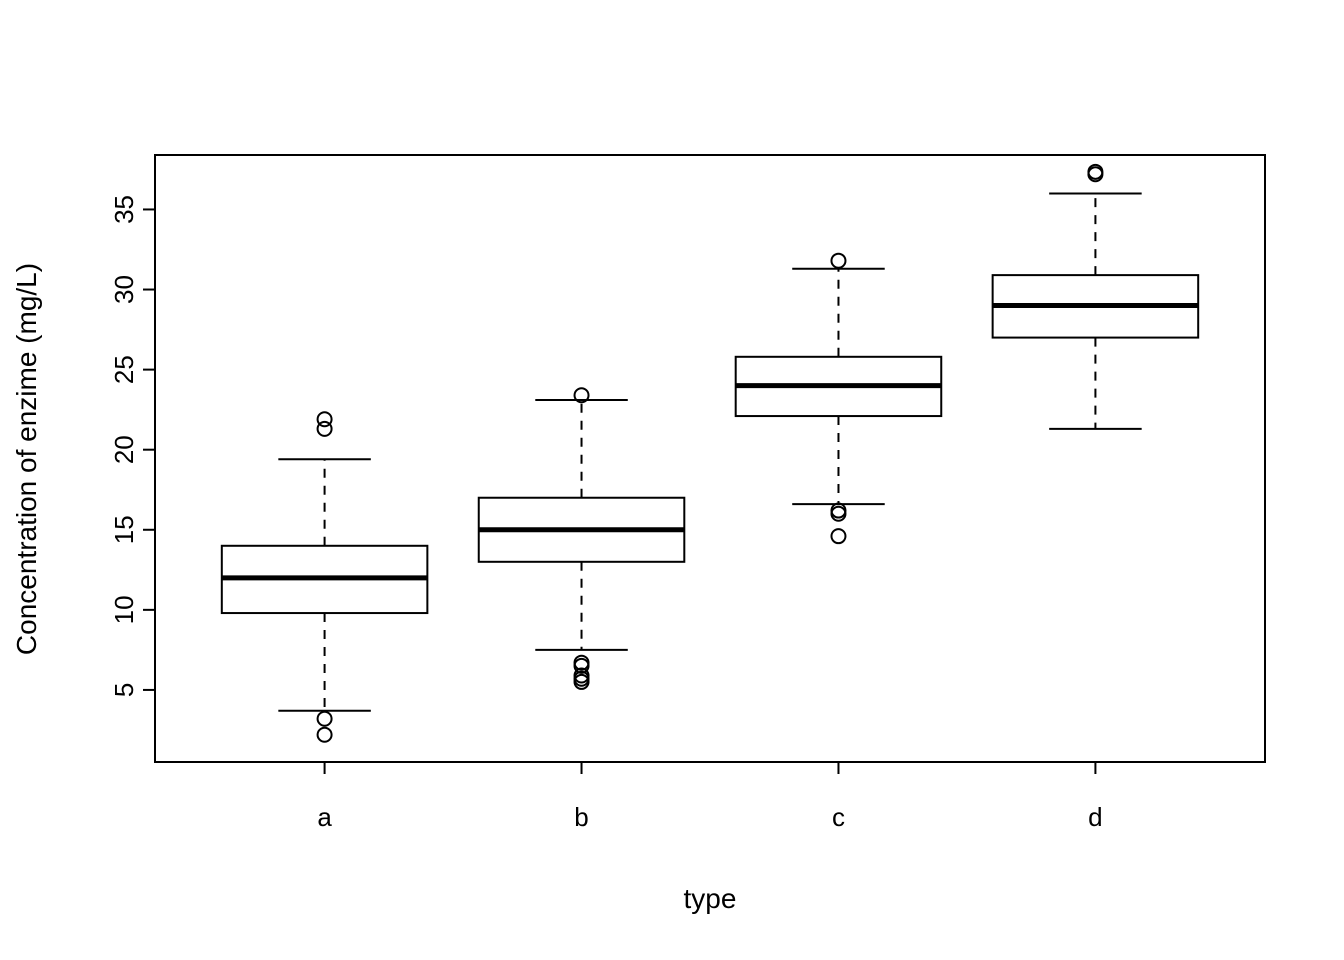 The width and height of the screenshot is (1344, 960). I want to click on y-tick-label: 5, so click(124, 690).